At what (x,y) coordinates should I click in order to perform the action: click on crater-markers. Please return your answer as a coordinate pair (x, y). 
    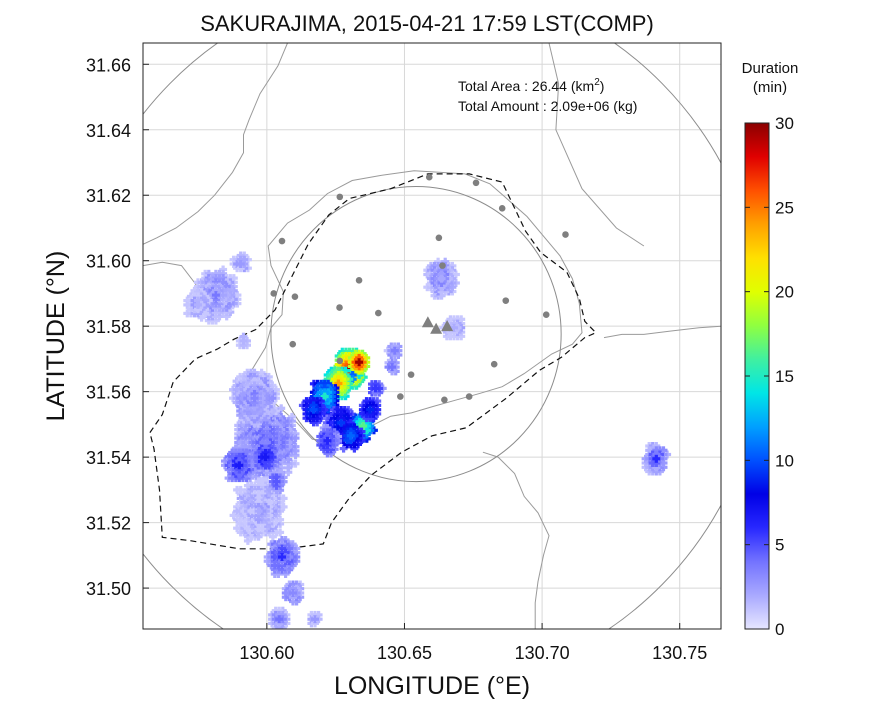
    Looking at the image, I should click on (437, 325).